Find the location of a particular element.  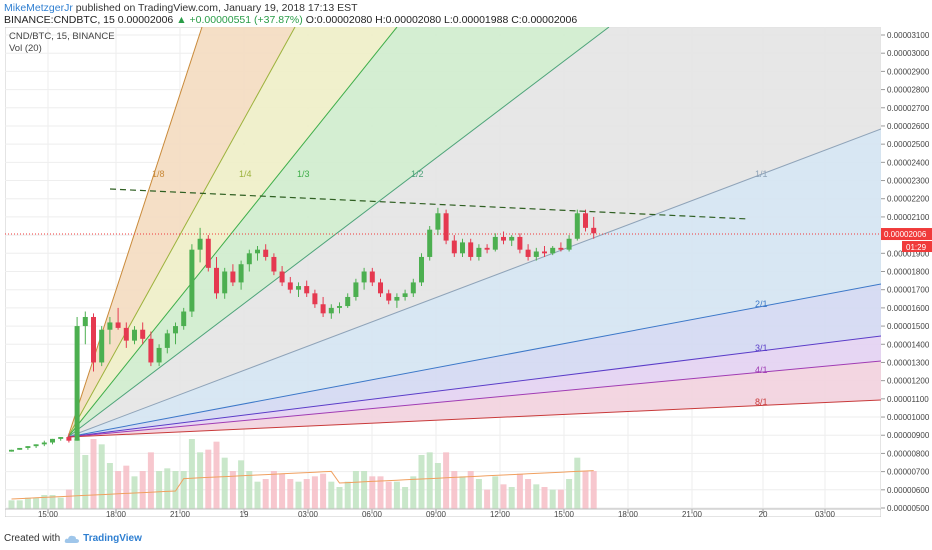

time-tick-label: 03:00 is located at coordinates (825, 513).